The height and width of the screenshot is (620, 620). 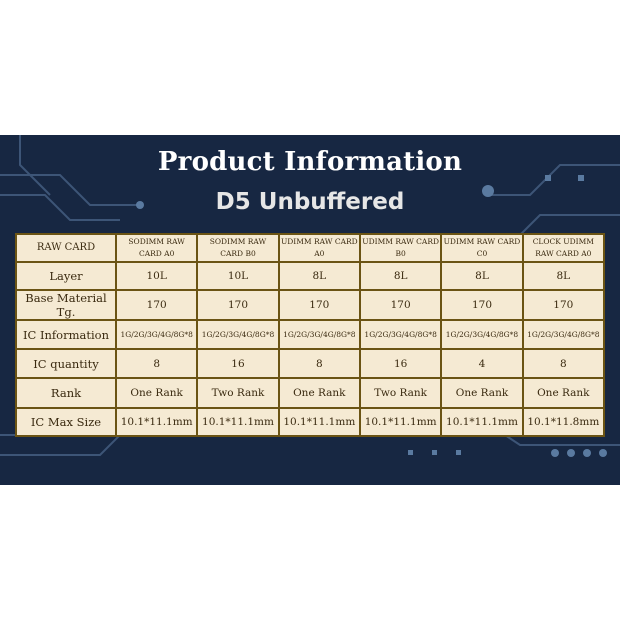 I want to click on header-cell: UDIMM RAW CARD A0, so click(x=319, y=248).